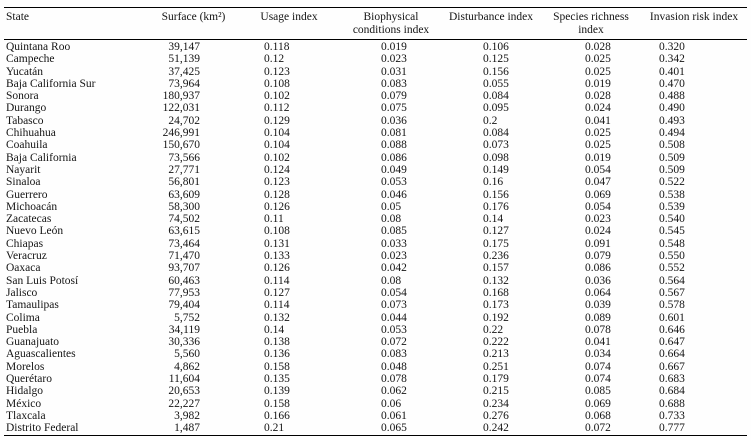  Describe the element at coordinates (672, 194) in the screenshot. I see `value-cell: 0.538` at that location.